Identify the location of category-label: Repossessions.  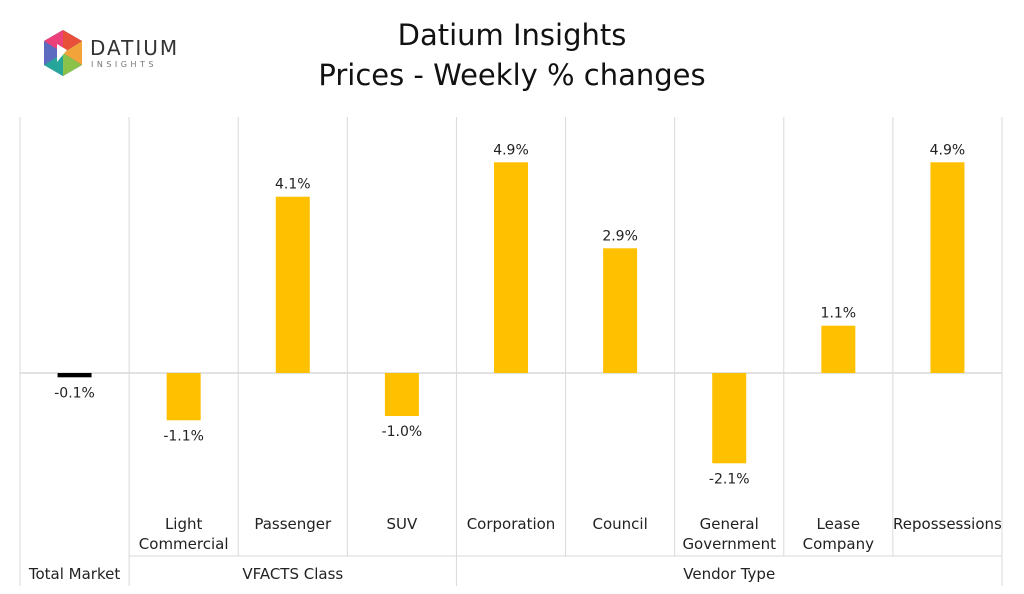
(947, 524).